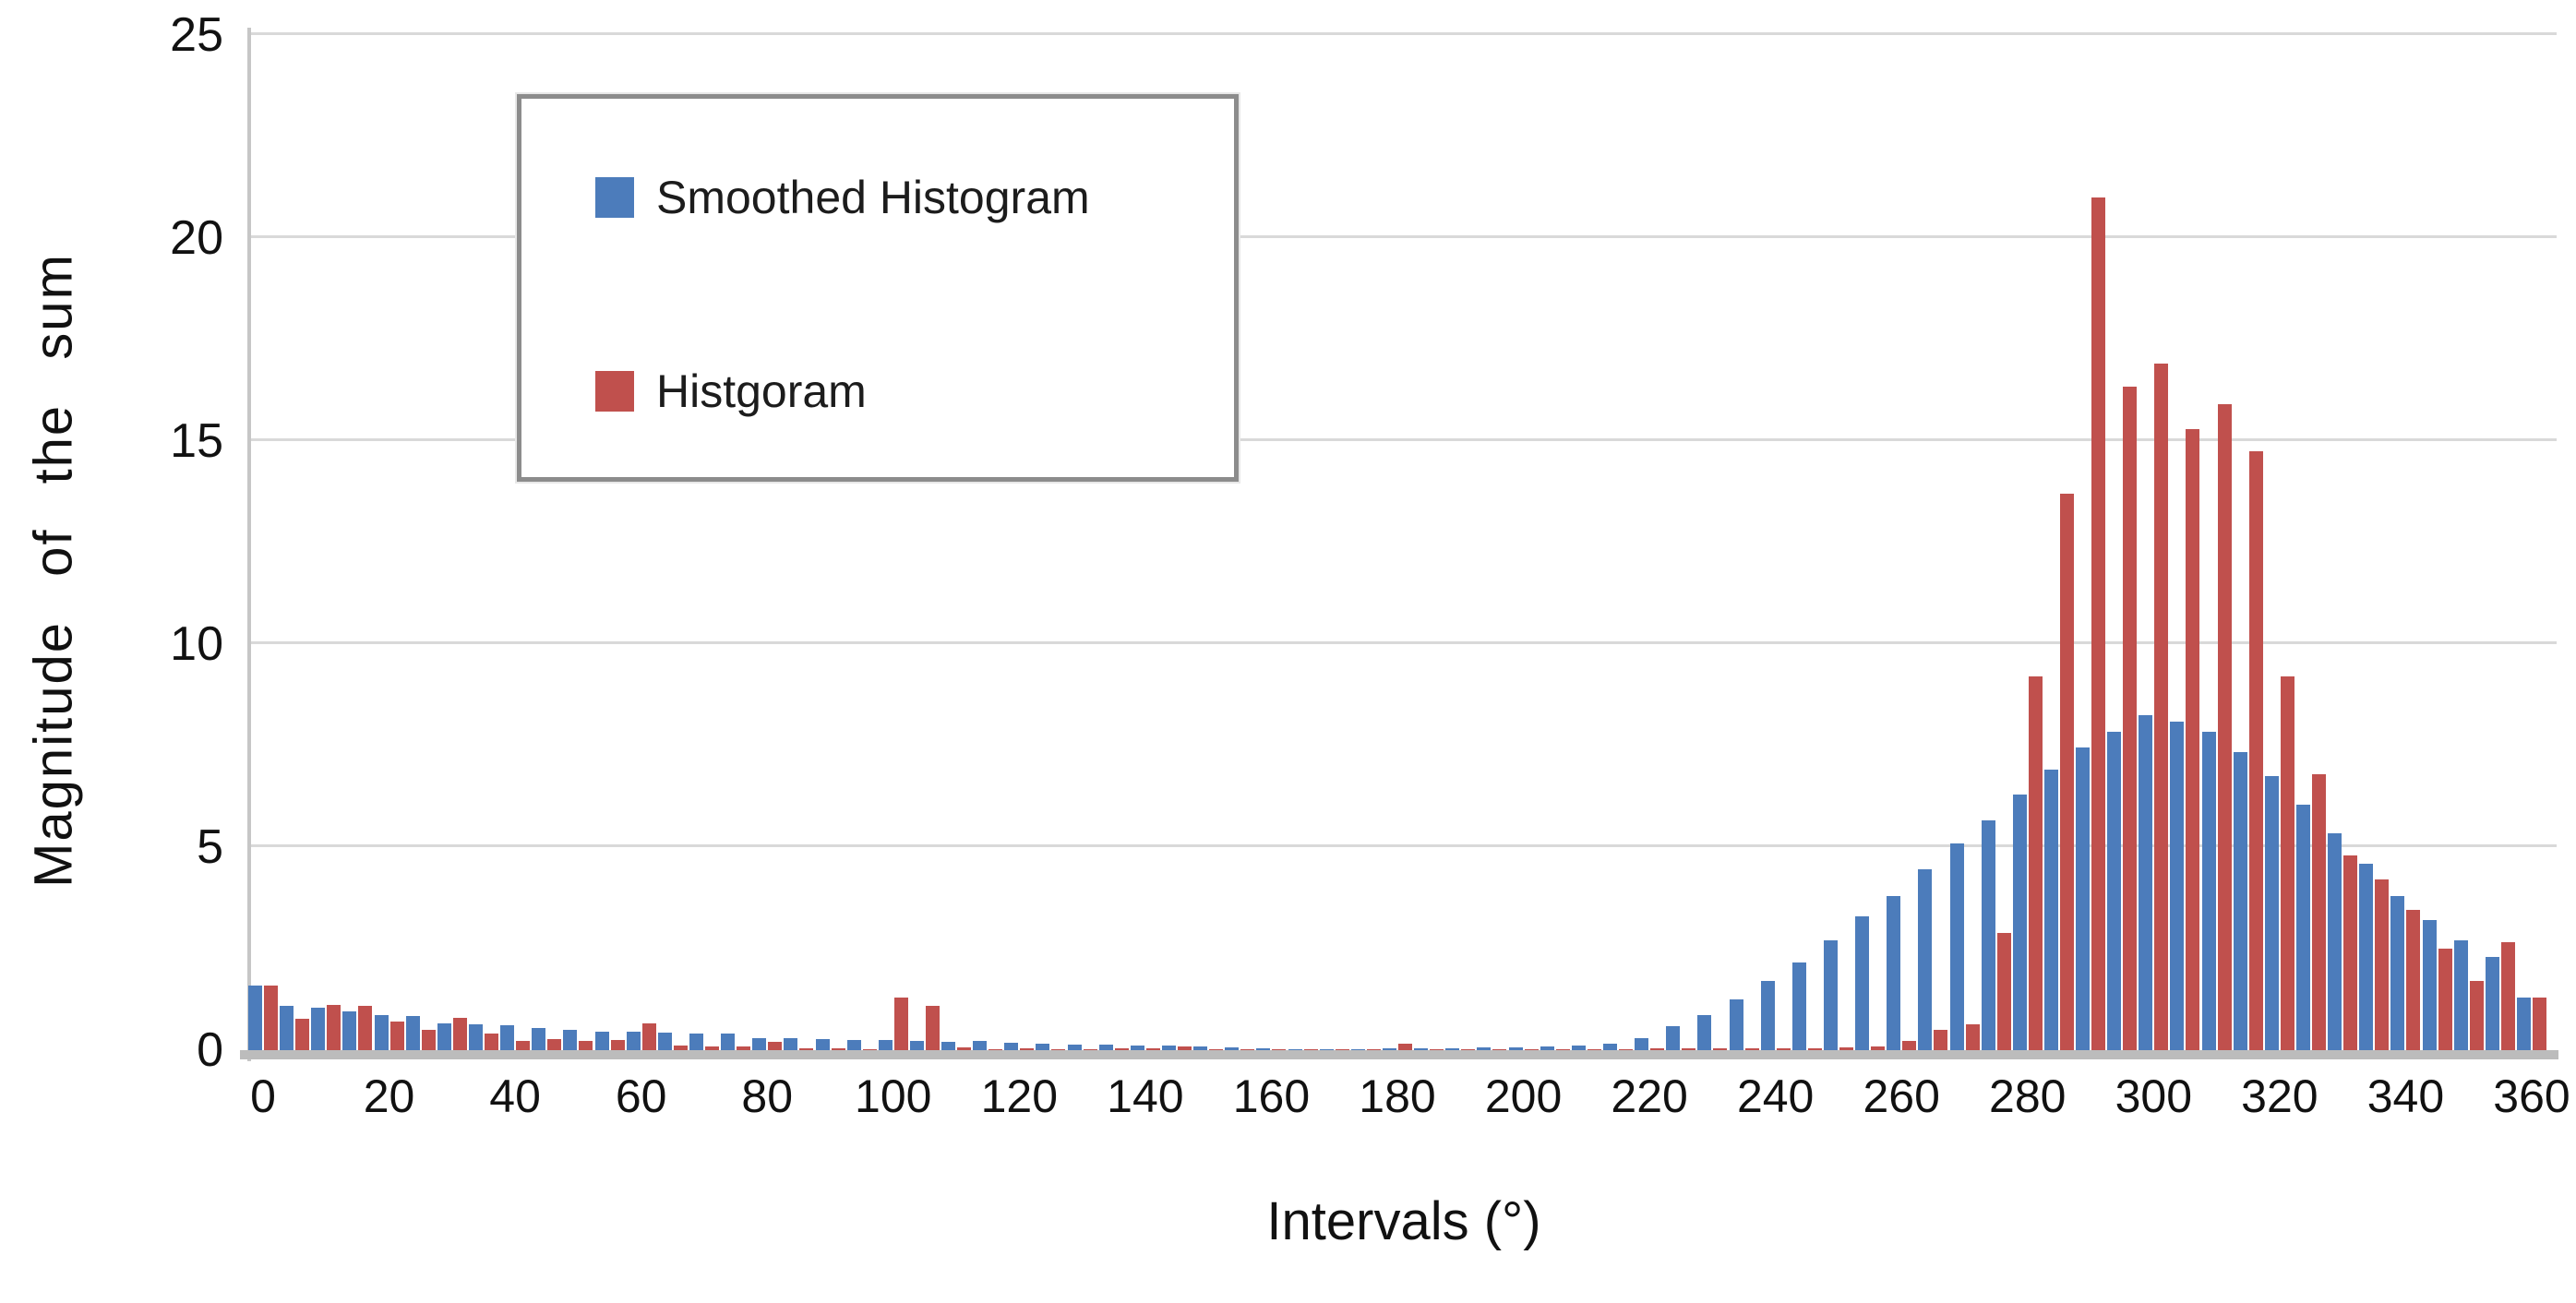 This screenshot has width=2576, height=1303. I want to click on y-tick-label-25: 25, so click(197, 35).